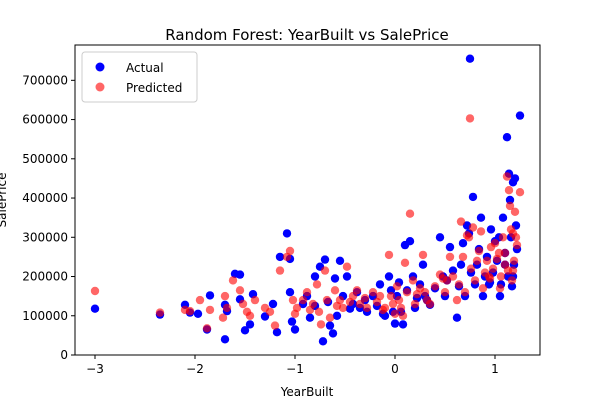 The image size is (600, 400). What do you see at coordinates (95, 369) in the screenshot?
I see `x-tick-label: −3` at bounding box center [95, 369].